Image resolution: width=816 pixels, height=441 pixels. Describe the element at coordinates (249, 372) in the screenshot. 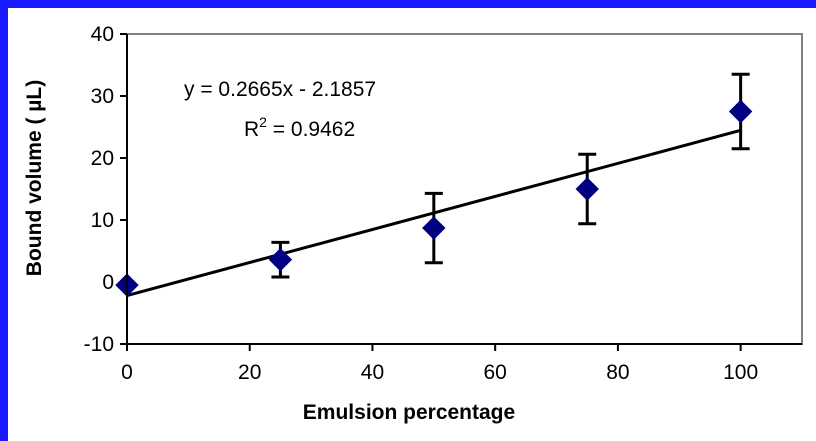

I see `x-tick-label: 20` at that location.